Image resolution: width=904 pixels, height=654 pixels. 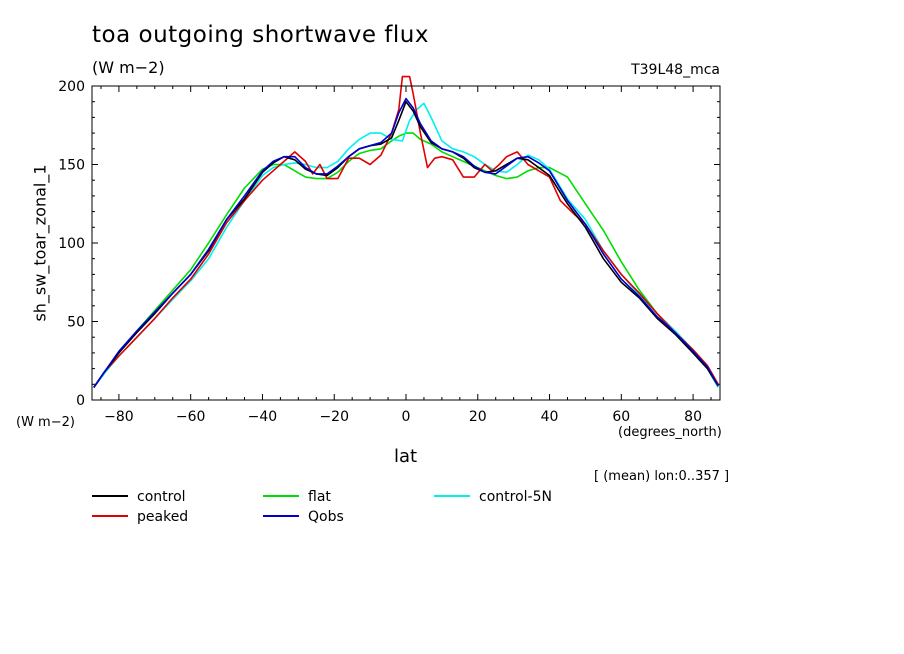 I want to click on experiment-label: T39L48_mca, so click(x=675, y=70).